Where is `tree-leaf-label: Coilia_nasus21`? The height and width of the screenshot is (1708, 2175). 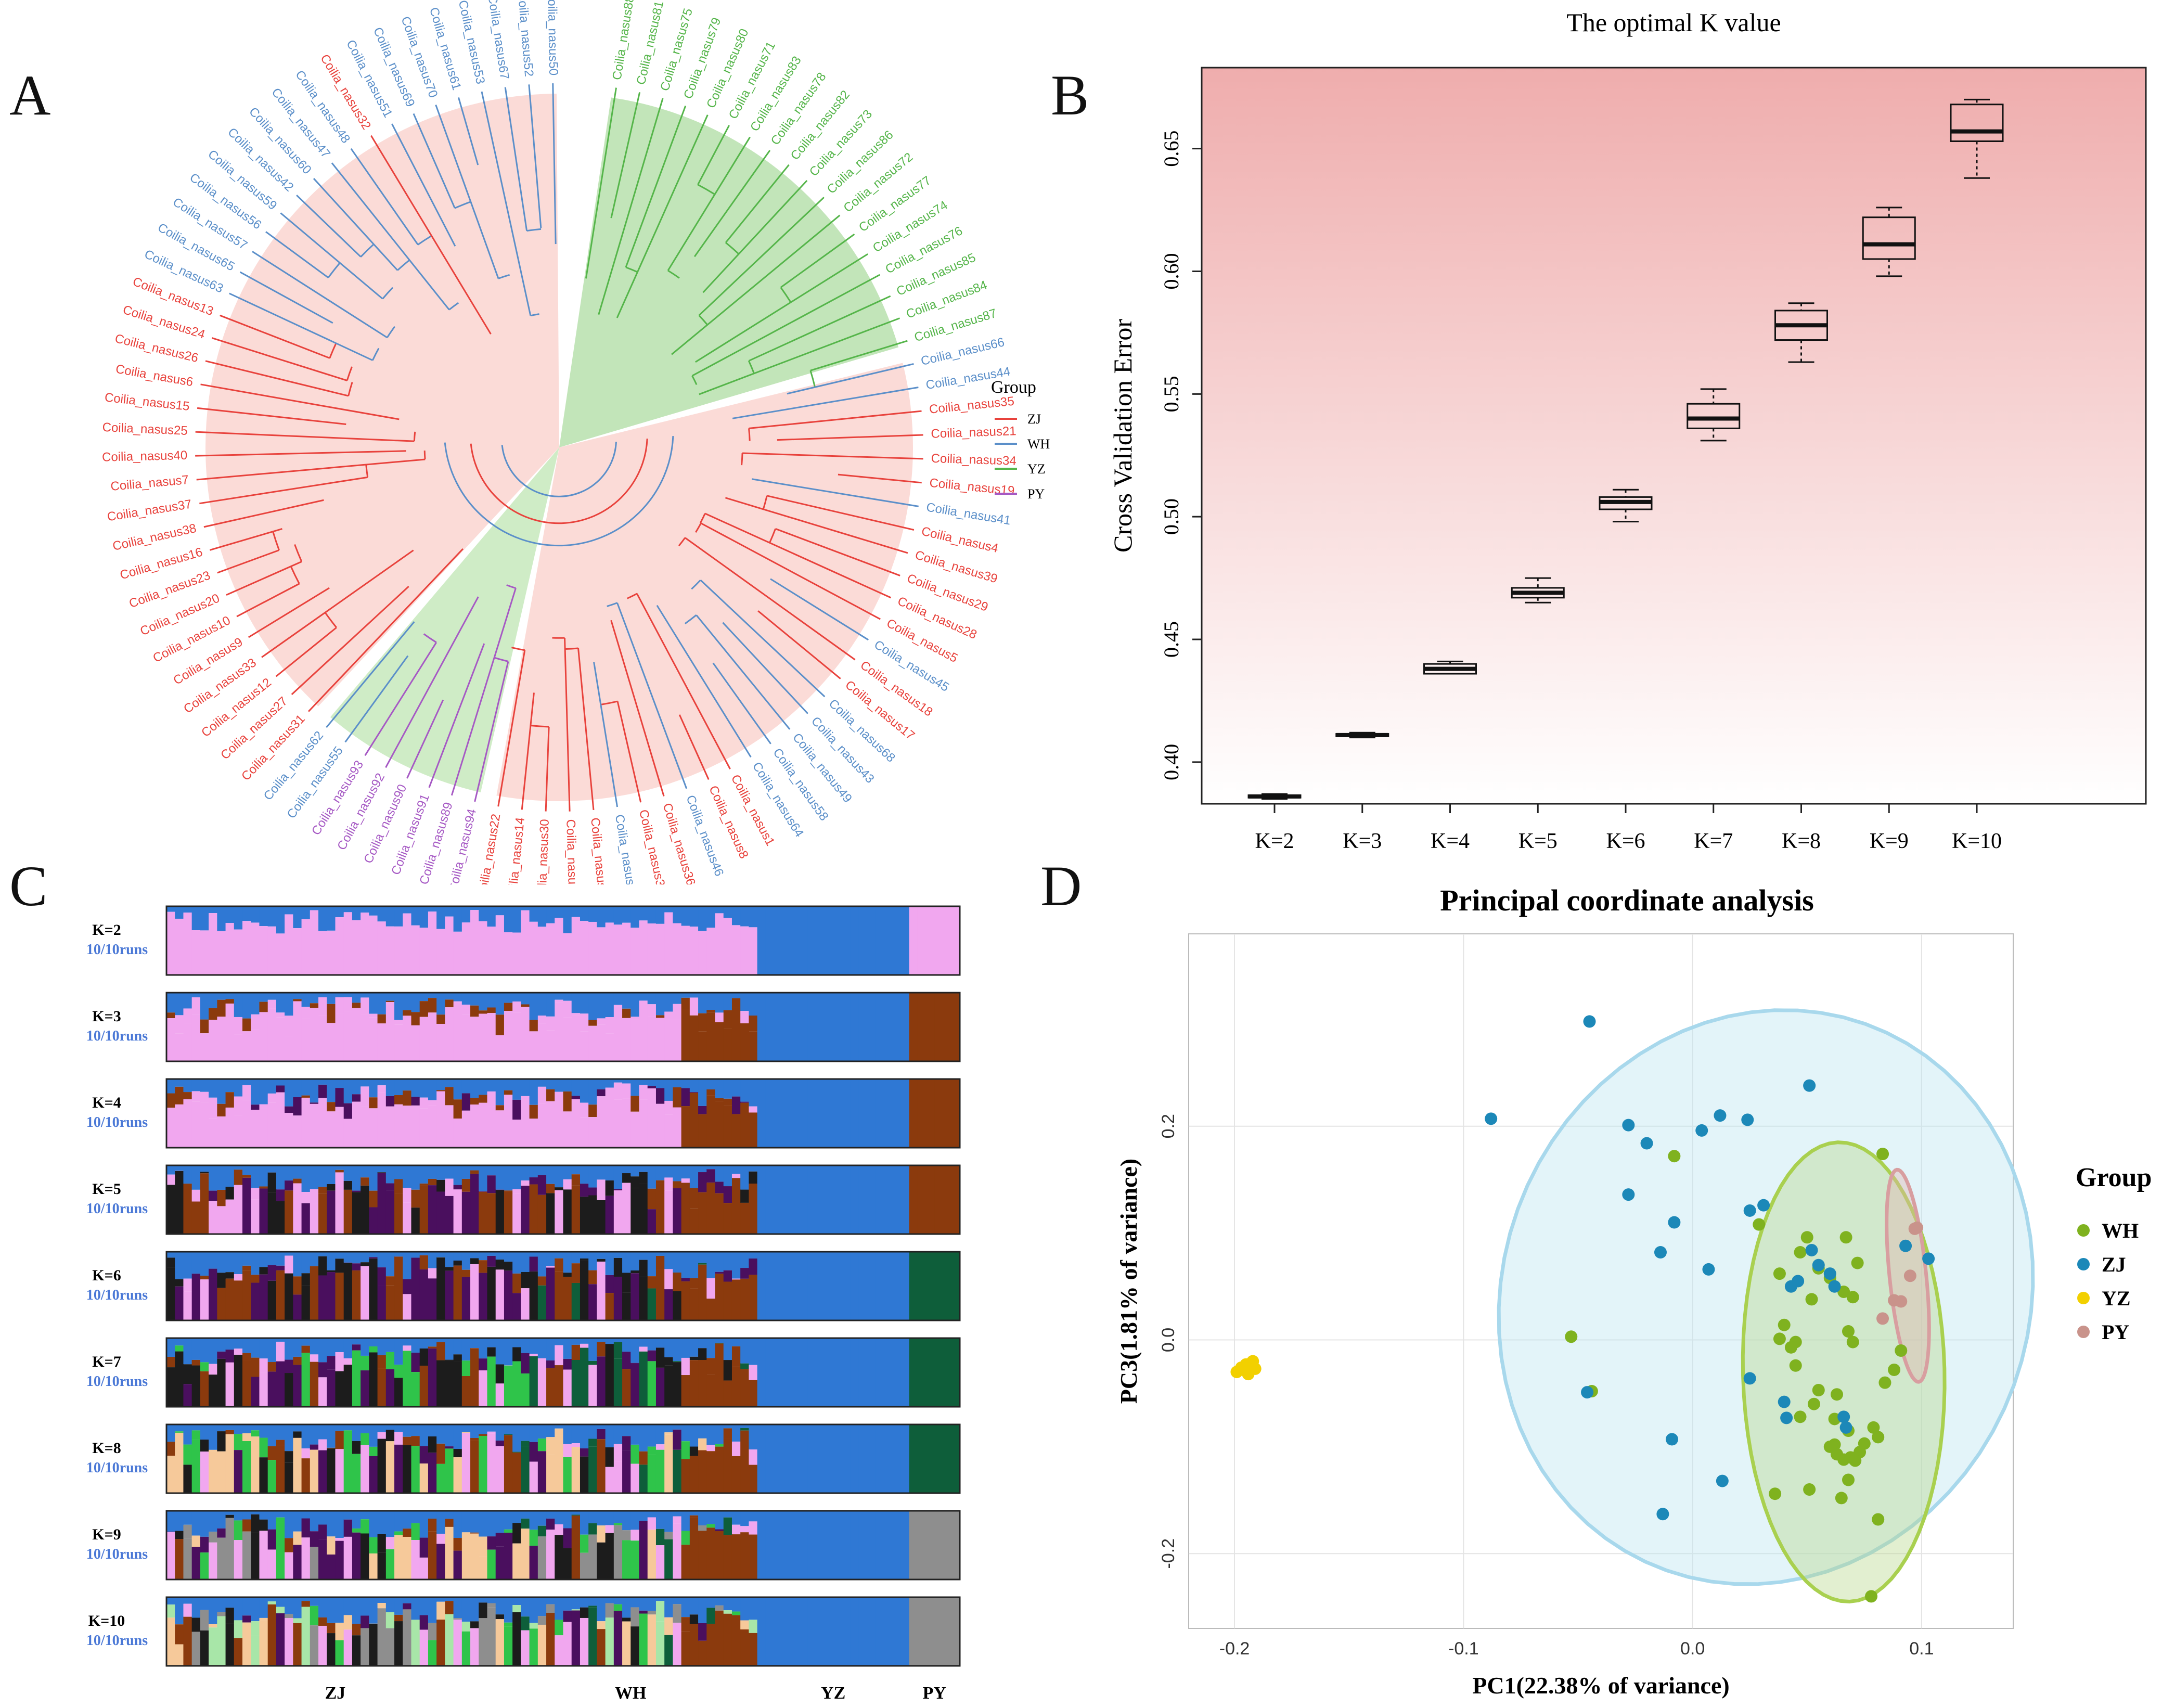 tree-leaf-label: Coilia_nasus21 is located at coordinates (973, 433).